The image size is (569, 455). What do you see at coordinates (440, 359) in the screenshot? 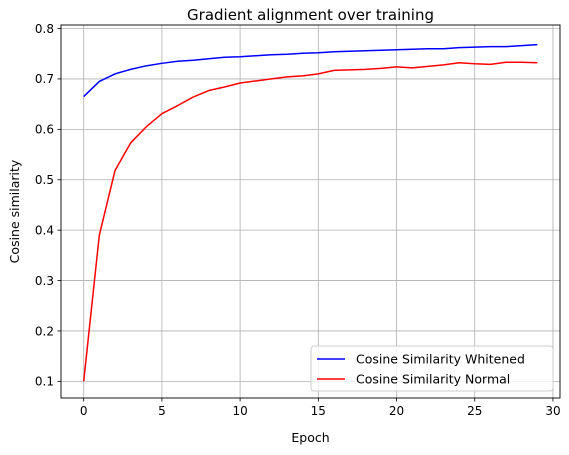
I see `legend-label: Cosine Similarity Whitened` at bounding box center [440, 359].